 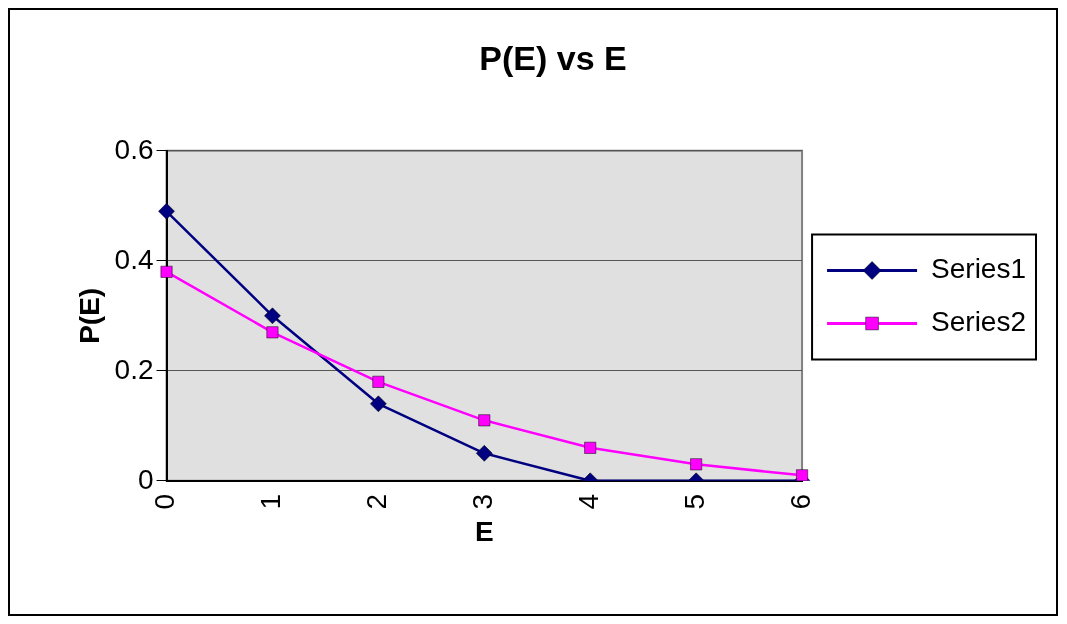 I want to click on x-tick-label: 5, so click(x=694, y=501).